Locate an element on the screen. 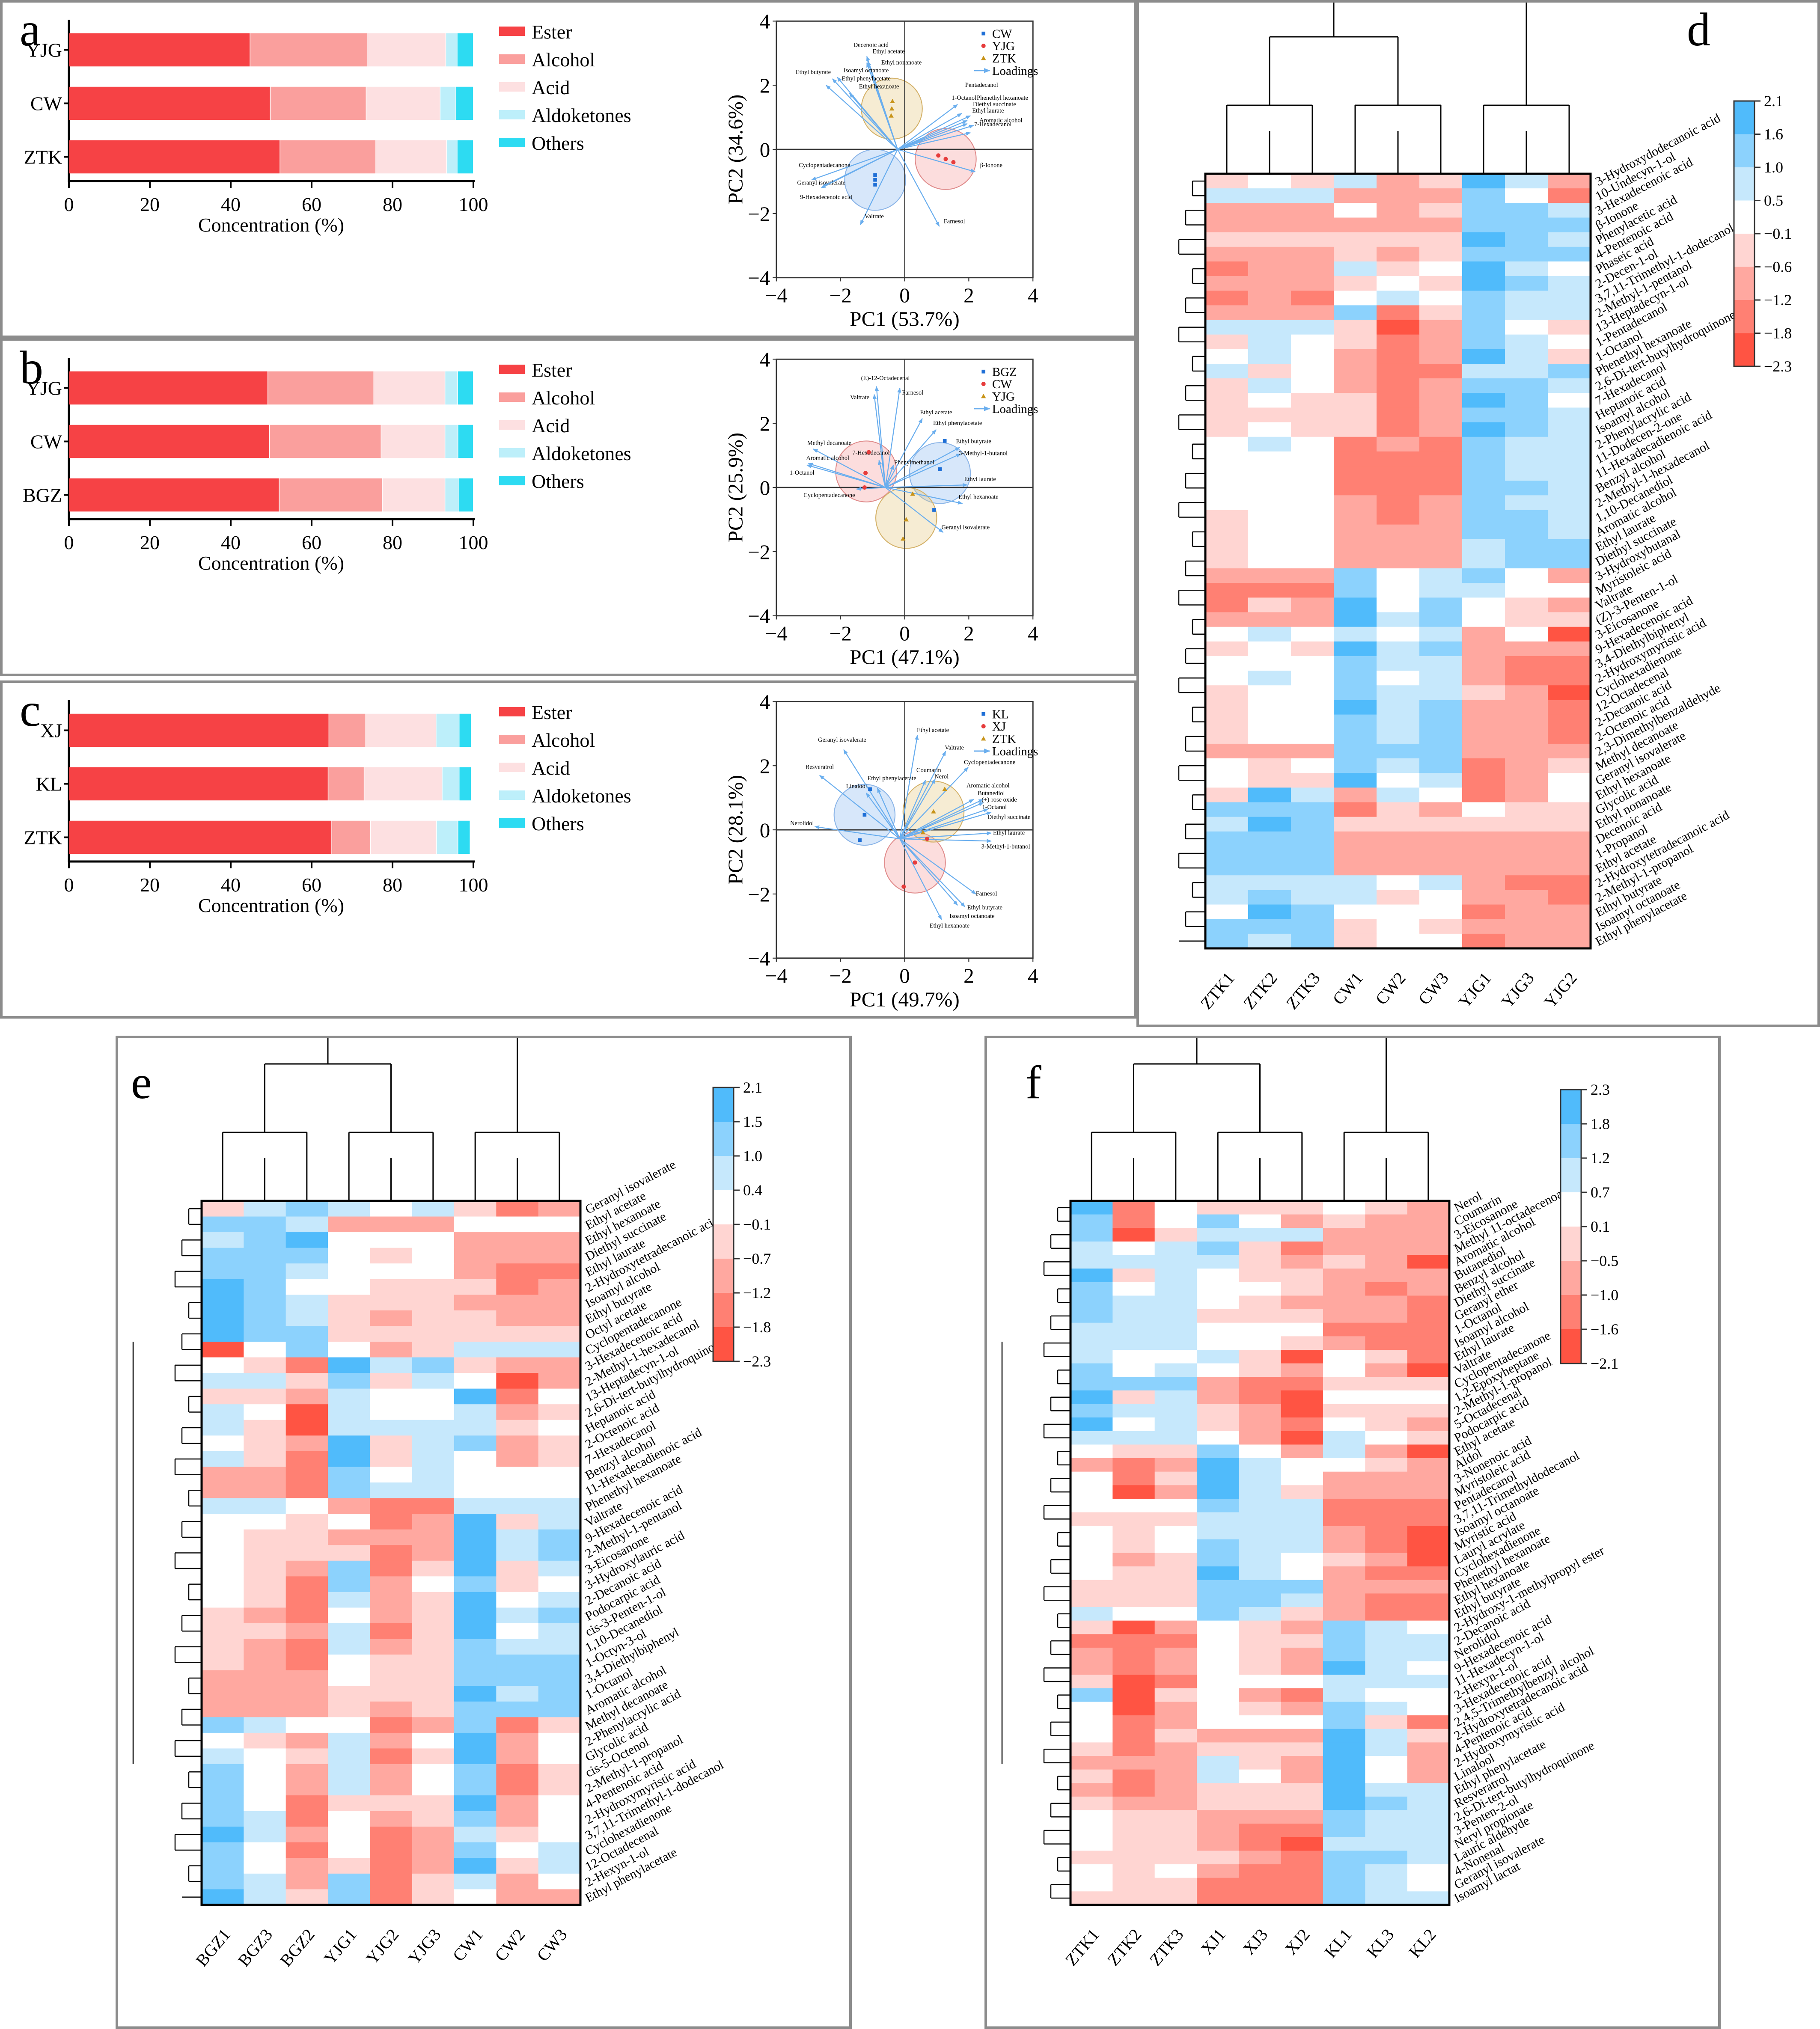  column-label: CW2 is located at coordinates (1390, 988).